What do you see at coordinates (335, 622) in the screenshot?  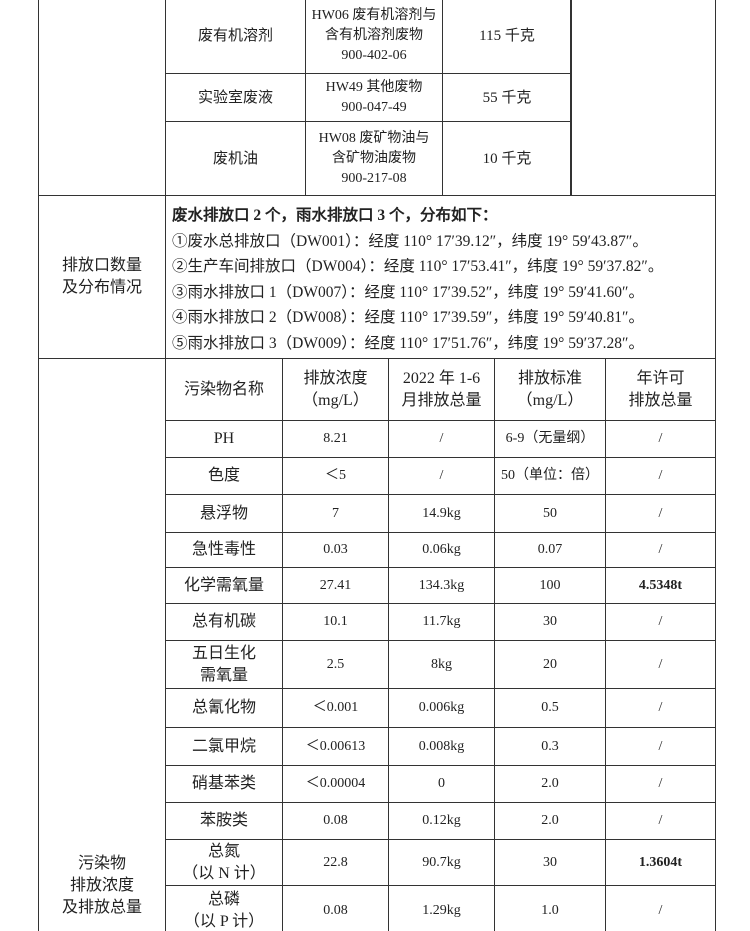 I see `table-cell: 10.1` at bounding box center [335, 622].